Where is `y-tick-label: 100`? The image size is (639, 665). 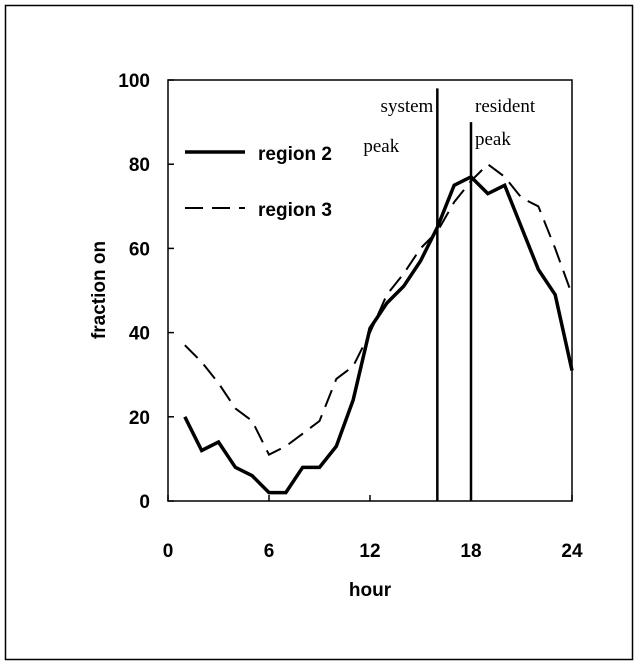 y-tick-label: 100 is located at coordinates (134, 81).